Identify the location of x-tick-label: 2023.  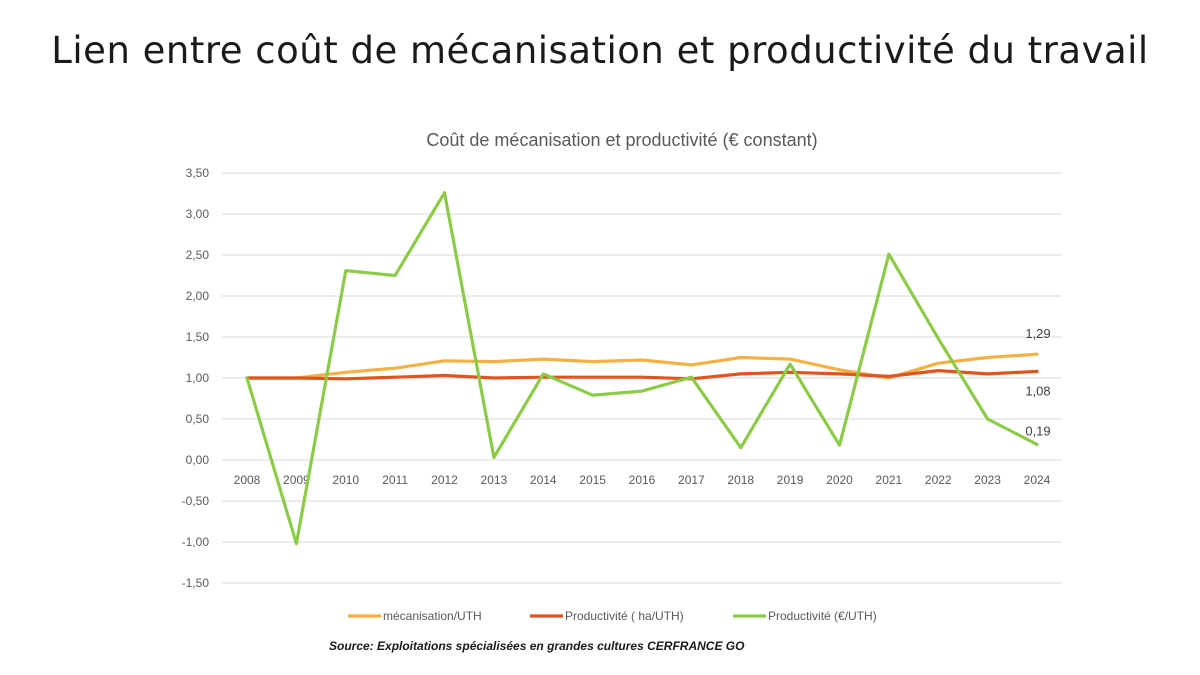
(987, 480).